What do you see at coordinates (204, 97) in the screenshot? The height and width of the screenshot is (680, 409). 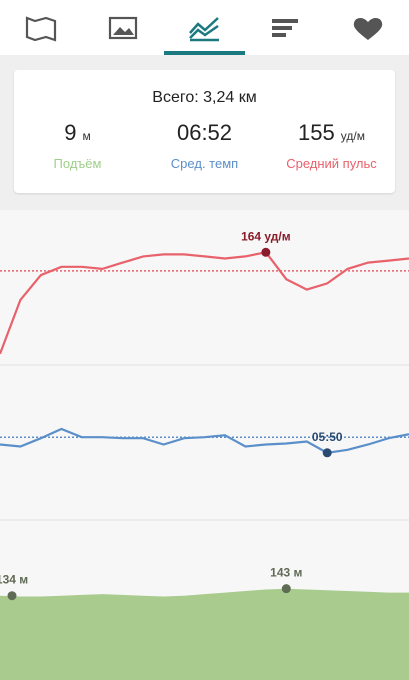 I see `total-distance: Всего: 3,24 км` at bounding box center [204, 97].